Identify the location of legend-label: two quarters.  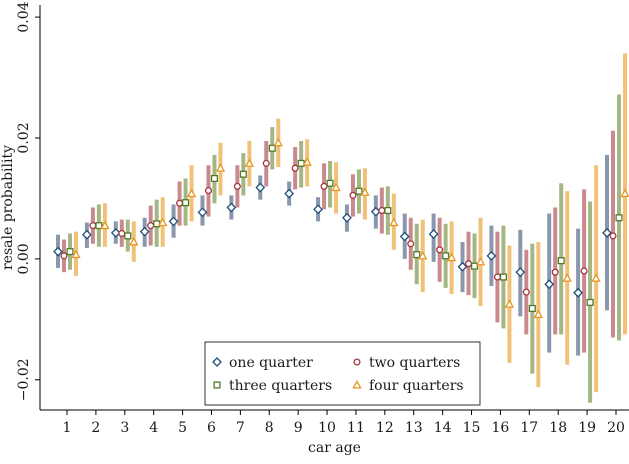
(414, 363).